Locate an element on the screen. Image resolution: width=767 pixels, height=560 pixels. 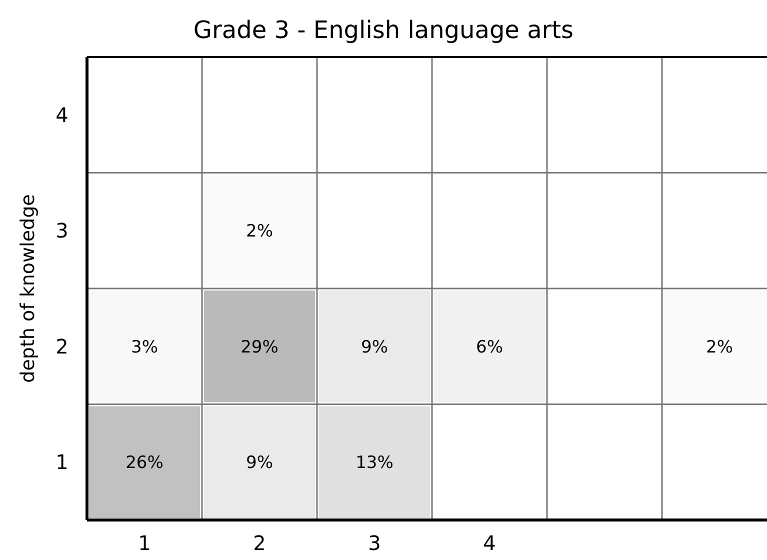
x-tick-label: 4 is located at coordinates (489, 543).